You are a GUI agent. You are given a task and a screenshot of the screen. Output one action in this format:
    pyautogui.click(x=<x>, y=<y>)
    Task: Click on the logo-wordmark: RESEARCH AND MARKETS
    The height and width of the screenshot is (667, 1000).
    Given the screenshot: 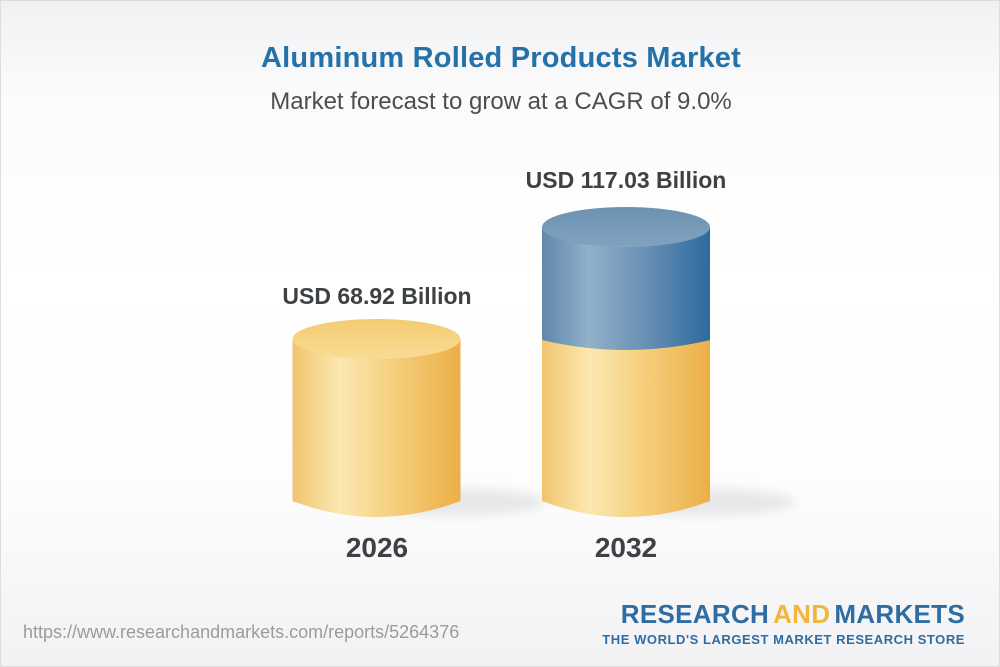 What is the action you would take?
    pyautogui.click(x=783, y=614)
    